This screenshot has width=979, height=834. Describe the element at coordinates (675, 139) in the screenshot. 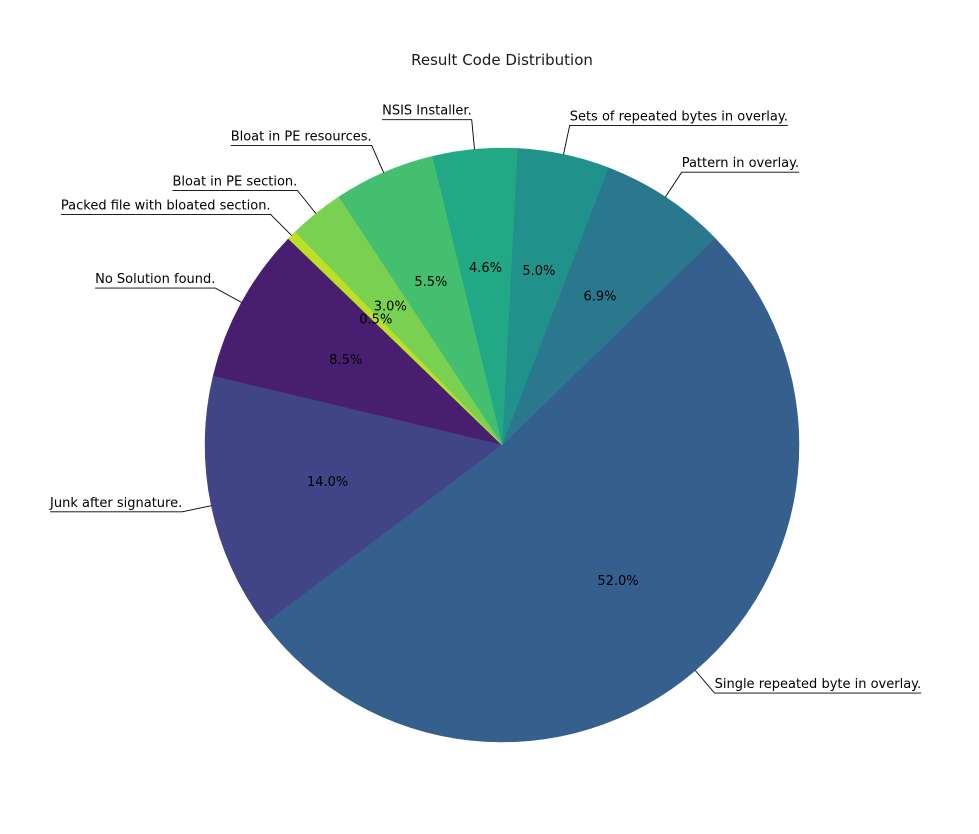

I see `pie-leader-line-sets-of-repeated-bytes-in-overlay` at that location.